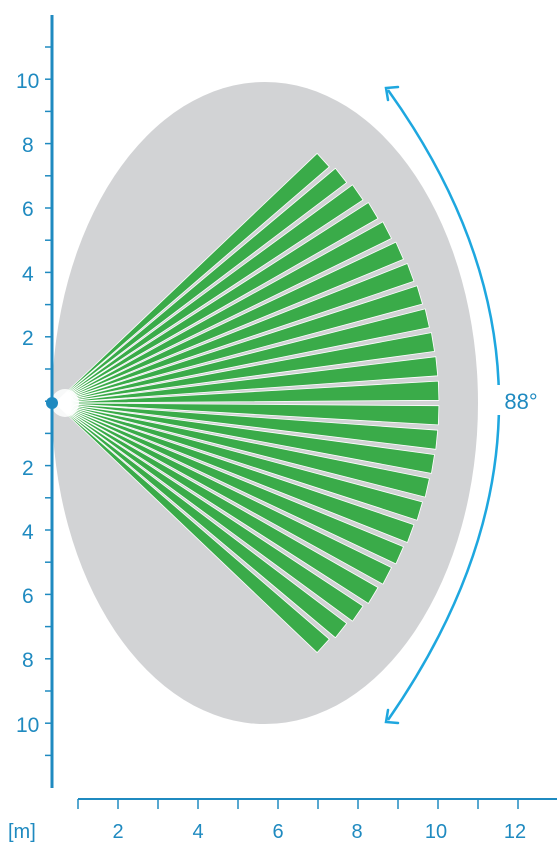 The width and height of the screenshot is (557, 844). Describe the element at coordinates (28, 532) in the screenshot. I see `y-tick-label-4-lower: 4` at that location.